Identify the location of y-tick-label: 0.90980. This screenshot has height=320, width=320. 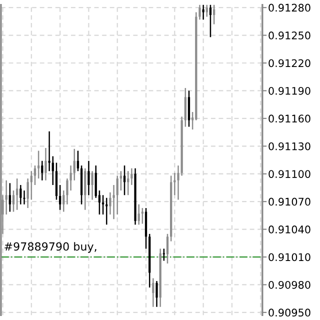
(289, 284).